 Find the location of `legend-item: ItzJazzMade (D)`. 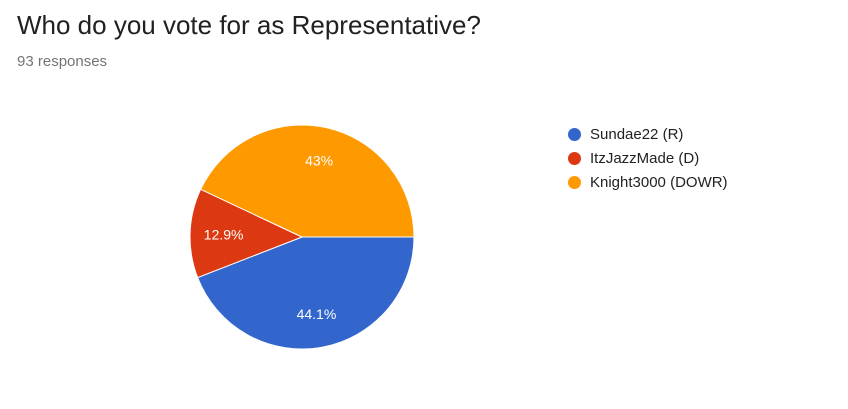

legend-item: ItzJazzMade (D) is located at coordinates (648, 158).